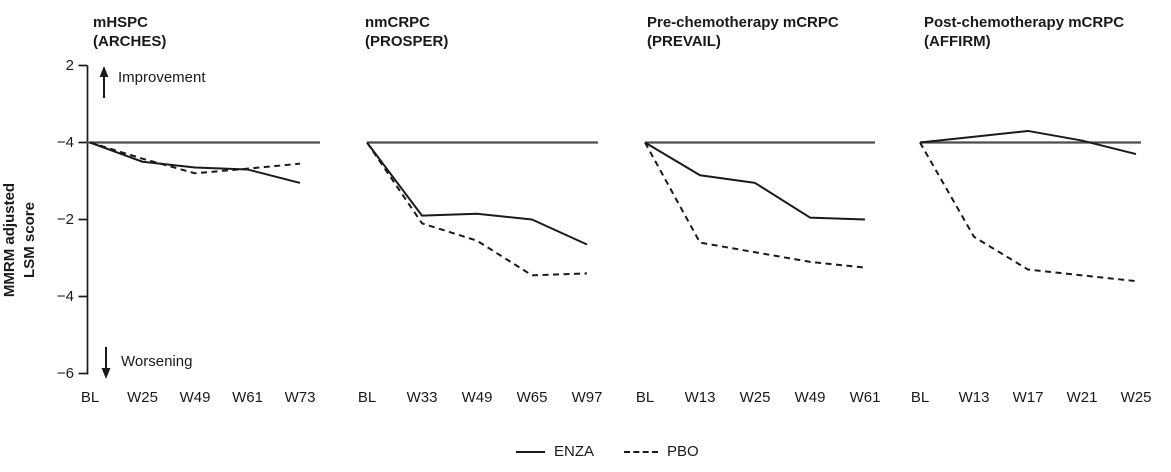 The image size is (1171, 472). What do you see at coordinates (607, 451) in the screenshot?
I see `legend: ENZA PBO` at bounding box center [607, 451].